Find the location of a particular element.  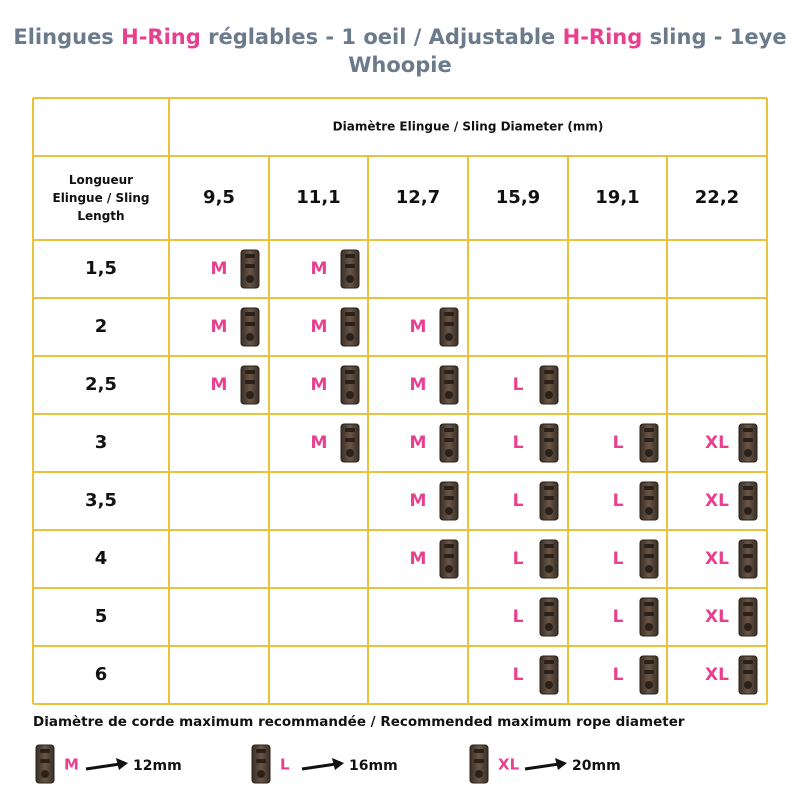

column-header: 19,1 is located at coordinates (617, 197).